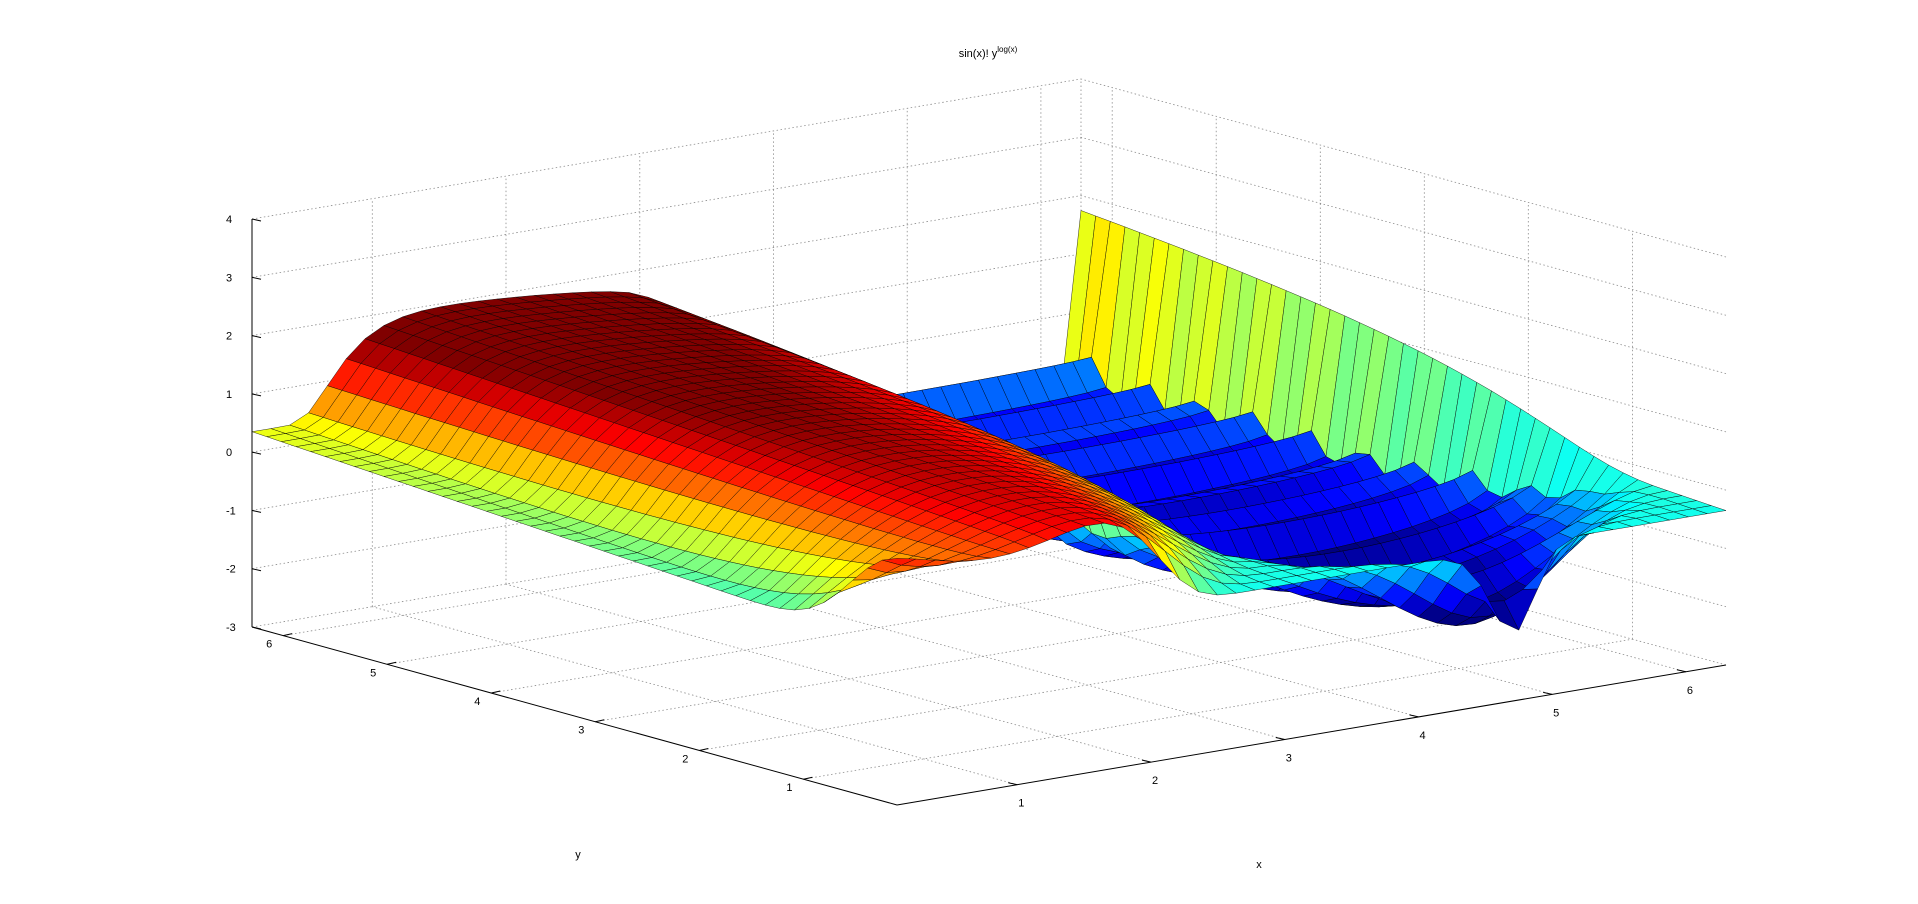 This screenshot has height=904, width=1918. Describe the element at coordinates (789, 788) in the screenshot. I see `y-tick-label-1: 1` at that location.